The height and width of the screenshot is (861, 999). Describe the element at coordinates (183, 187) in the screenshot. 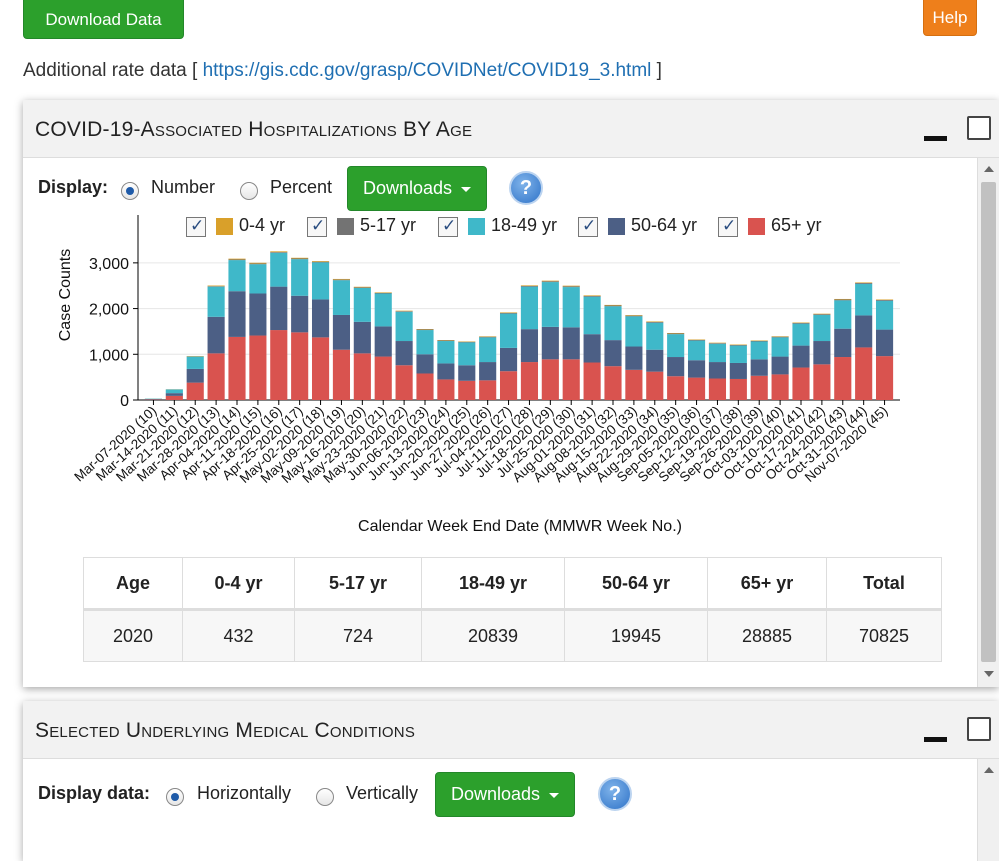

I see `number-radio-label: Number` at that location.